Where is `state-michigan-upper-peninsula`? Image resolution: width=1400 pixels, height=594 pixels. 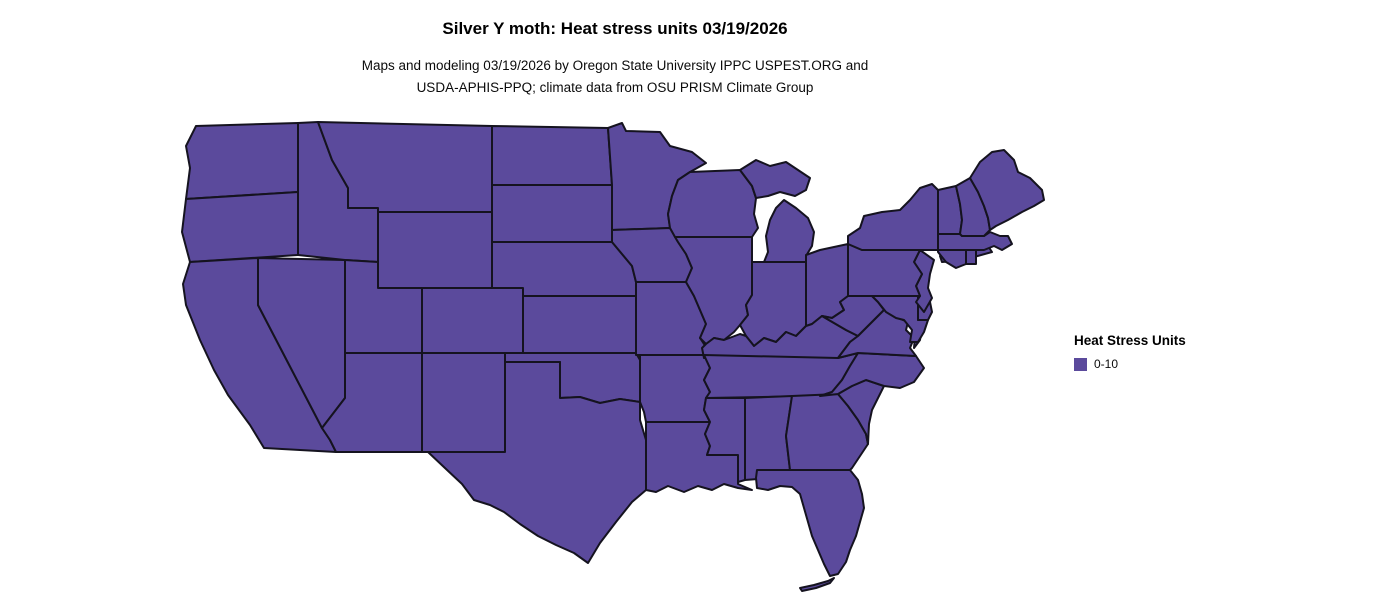
state-michigan-upper-peninsula is located at coordinates (775, 179).